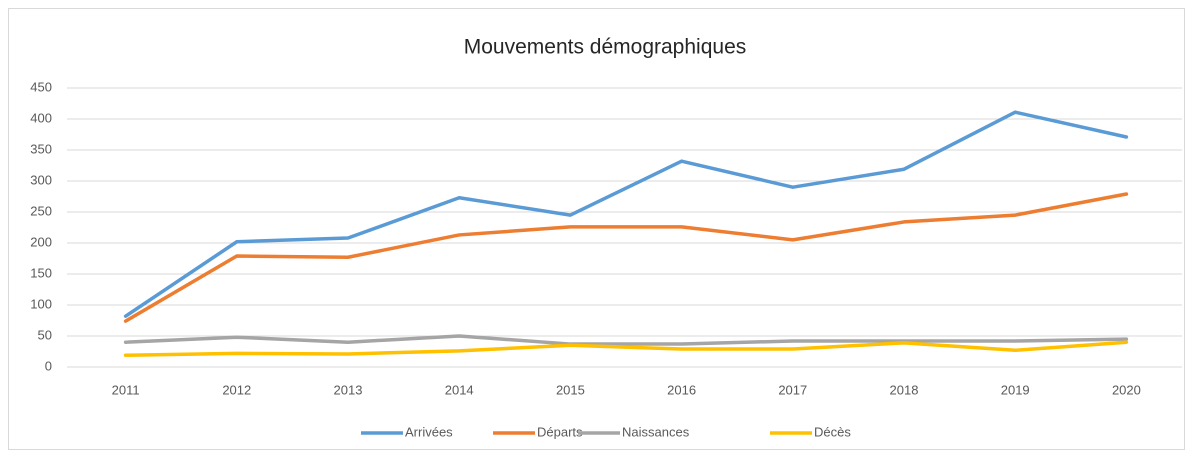  Describe the element at coordinates (48, 365) in the screenshot. I see `y-tick-label: 0` at that location.